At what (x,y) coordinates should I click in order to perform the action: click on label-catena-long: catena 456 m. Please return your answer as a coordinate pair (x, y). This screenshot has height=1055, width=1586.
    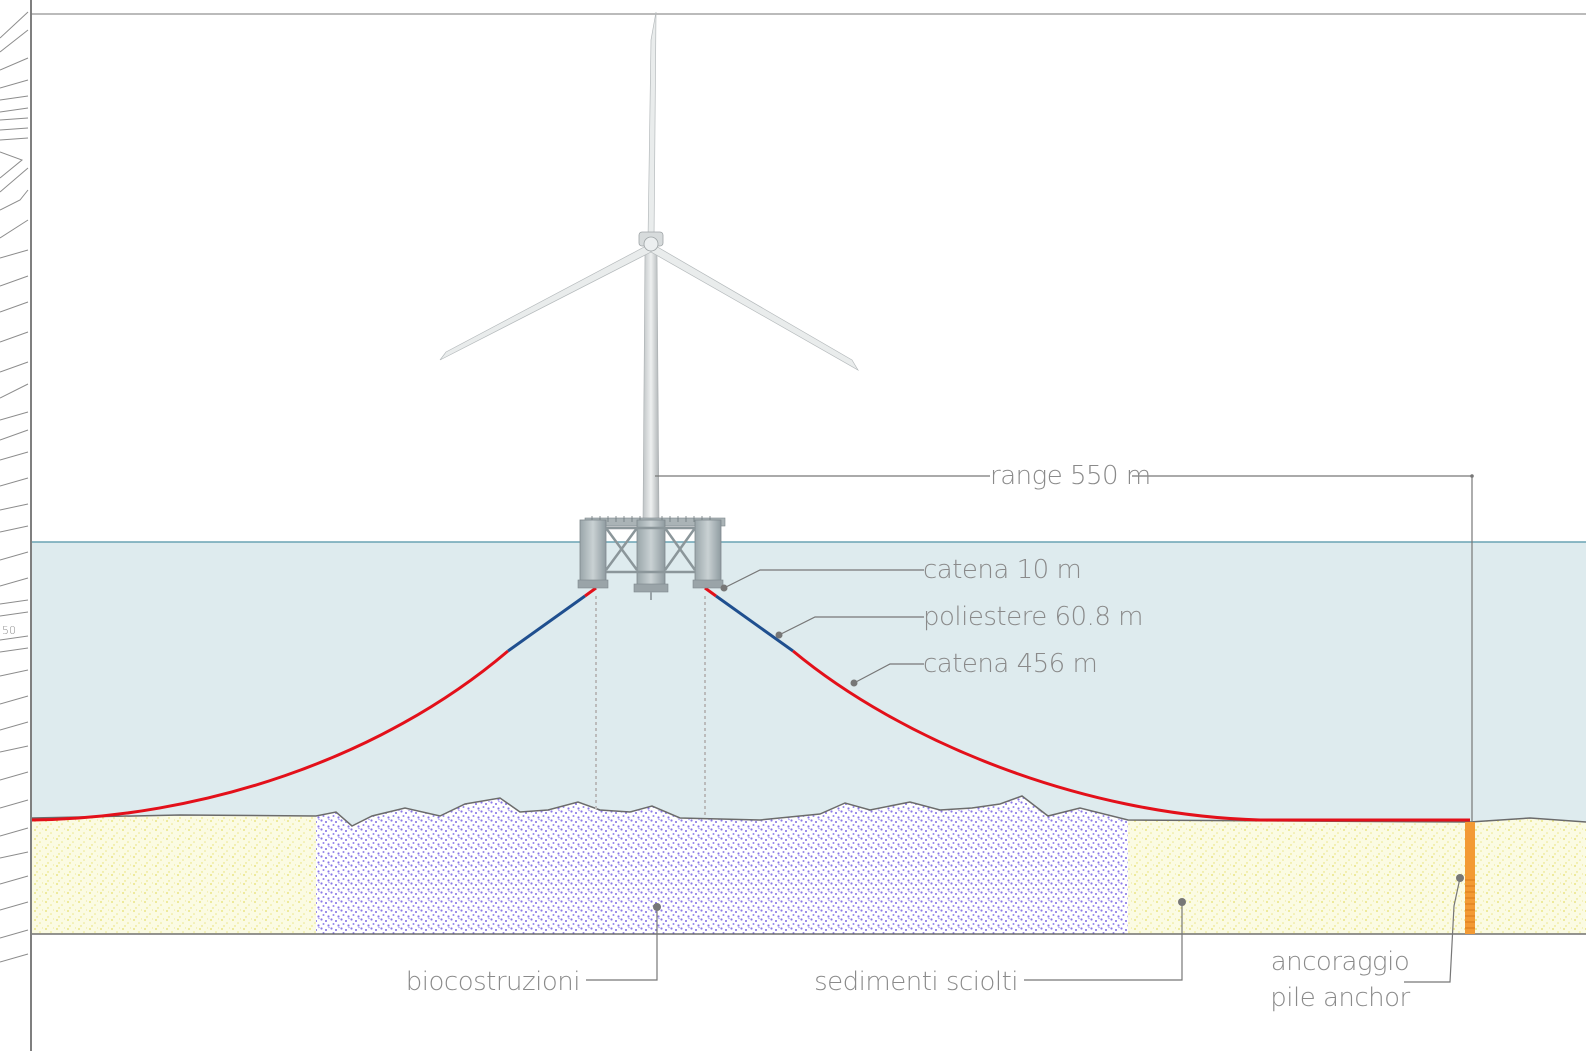
    Looking at the image, I should click on (1010, 664).